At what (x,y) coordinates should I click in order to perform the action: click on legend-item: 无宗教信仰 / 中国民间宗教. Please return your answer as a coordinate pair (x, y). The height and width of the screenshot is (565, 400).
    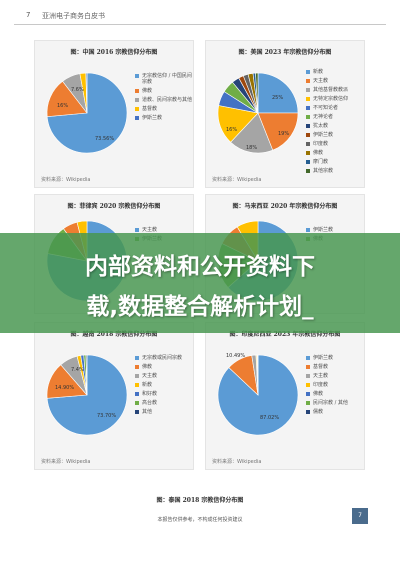
    Looking at the image, I should click on (164, 79).